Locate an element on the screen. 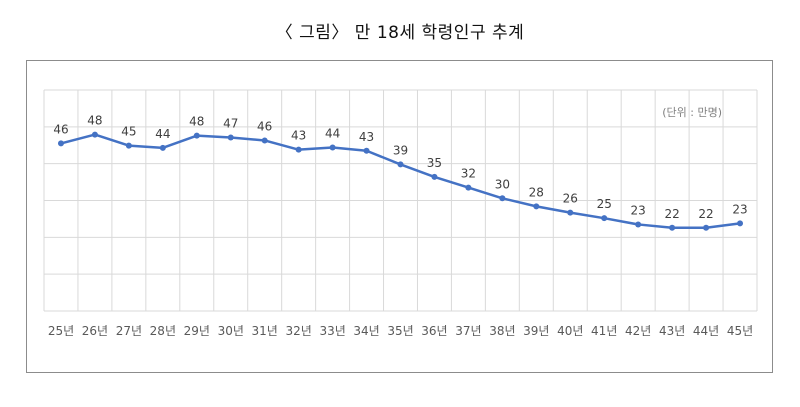 This screenshot has height=407, width=800. x-tick-label: 32년 is located at coordinates (298, 331).